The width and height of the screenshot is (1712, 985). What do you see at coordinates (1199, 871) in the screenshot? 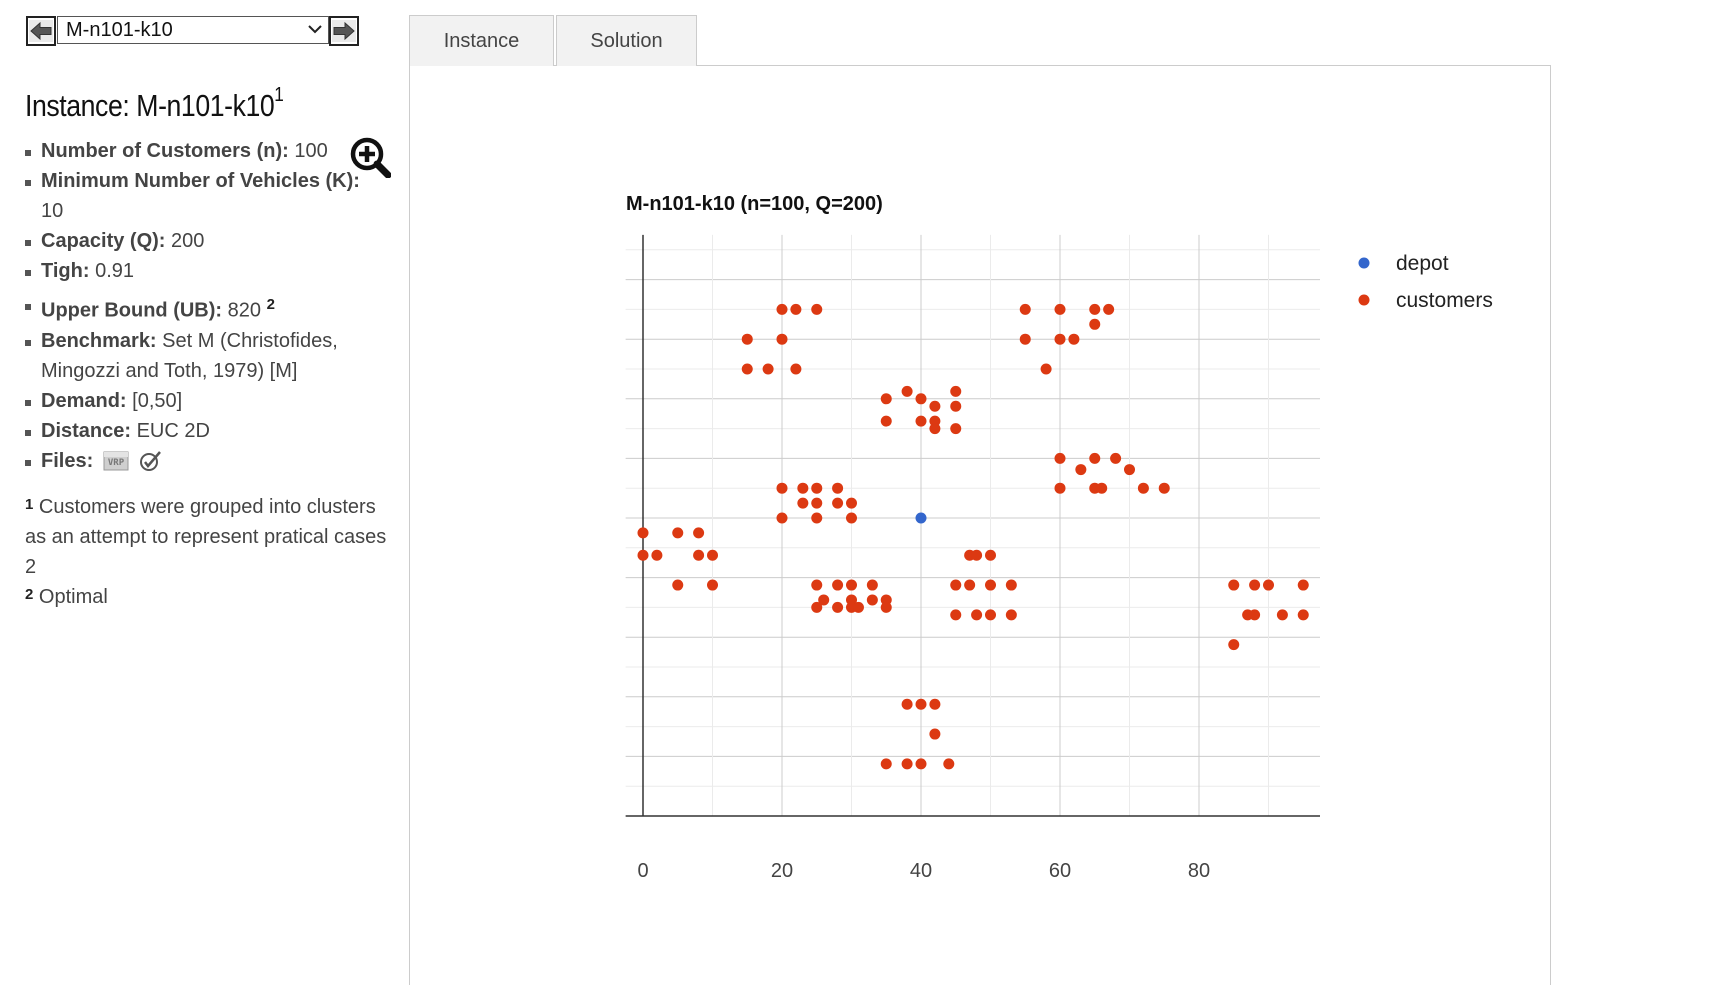
I see `x-tick-label: 80` at bounding box center [1199, 871].